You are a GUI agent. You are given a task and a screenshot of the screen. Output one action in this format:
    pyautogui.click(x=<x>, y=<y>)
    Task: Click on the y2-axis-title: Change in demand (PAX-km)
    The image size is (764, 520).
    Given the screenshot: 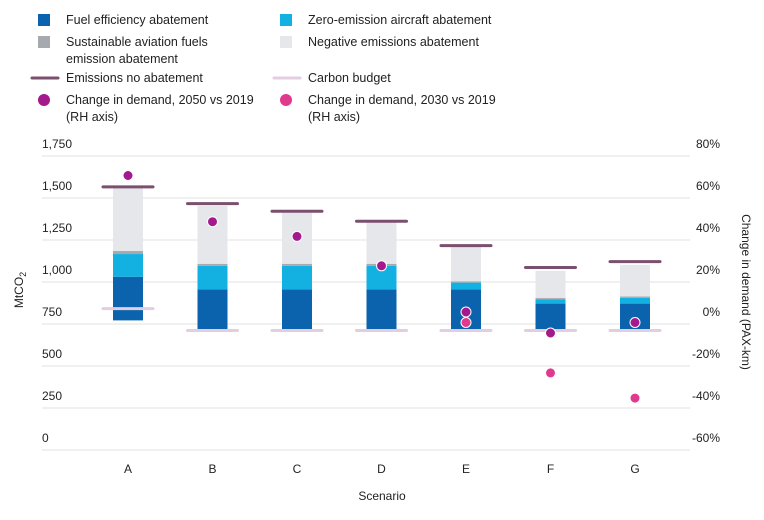 What is the action you would take?
    pyautogui.click(x=746, y=292)
    